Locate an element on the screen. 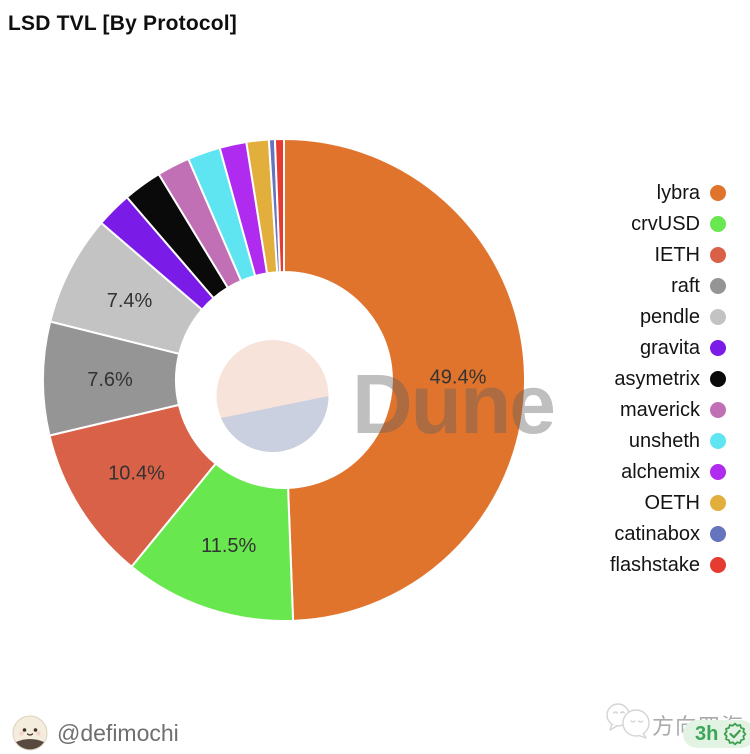  page-title: LSD TVL [By Protocol] is located at coordinates (122, 23).